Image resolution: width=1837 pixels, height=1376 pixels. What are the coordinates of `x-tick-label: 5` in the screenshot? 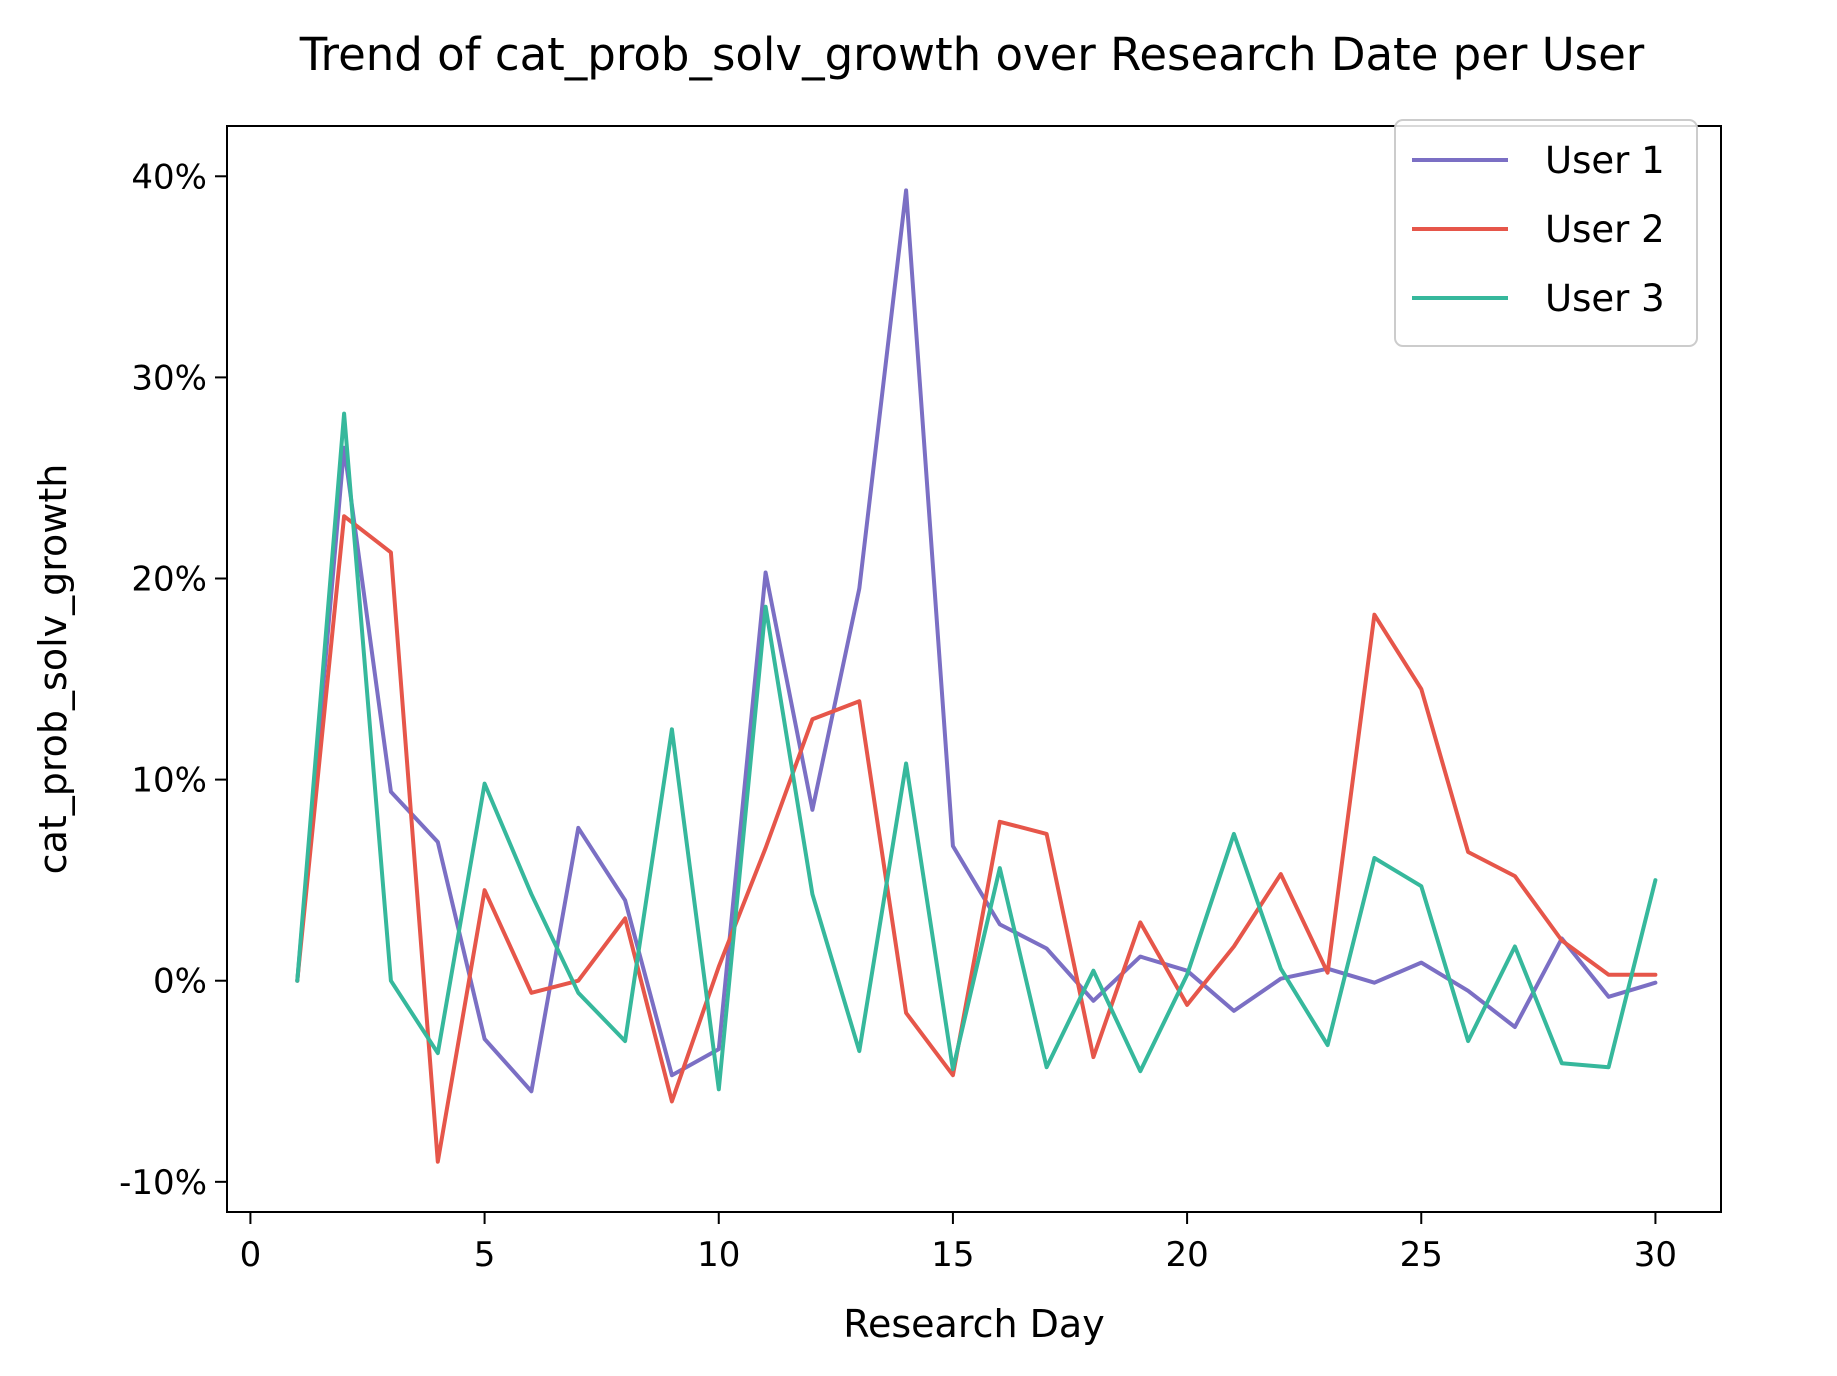 It's located at (485, 1255).